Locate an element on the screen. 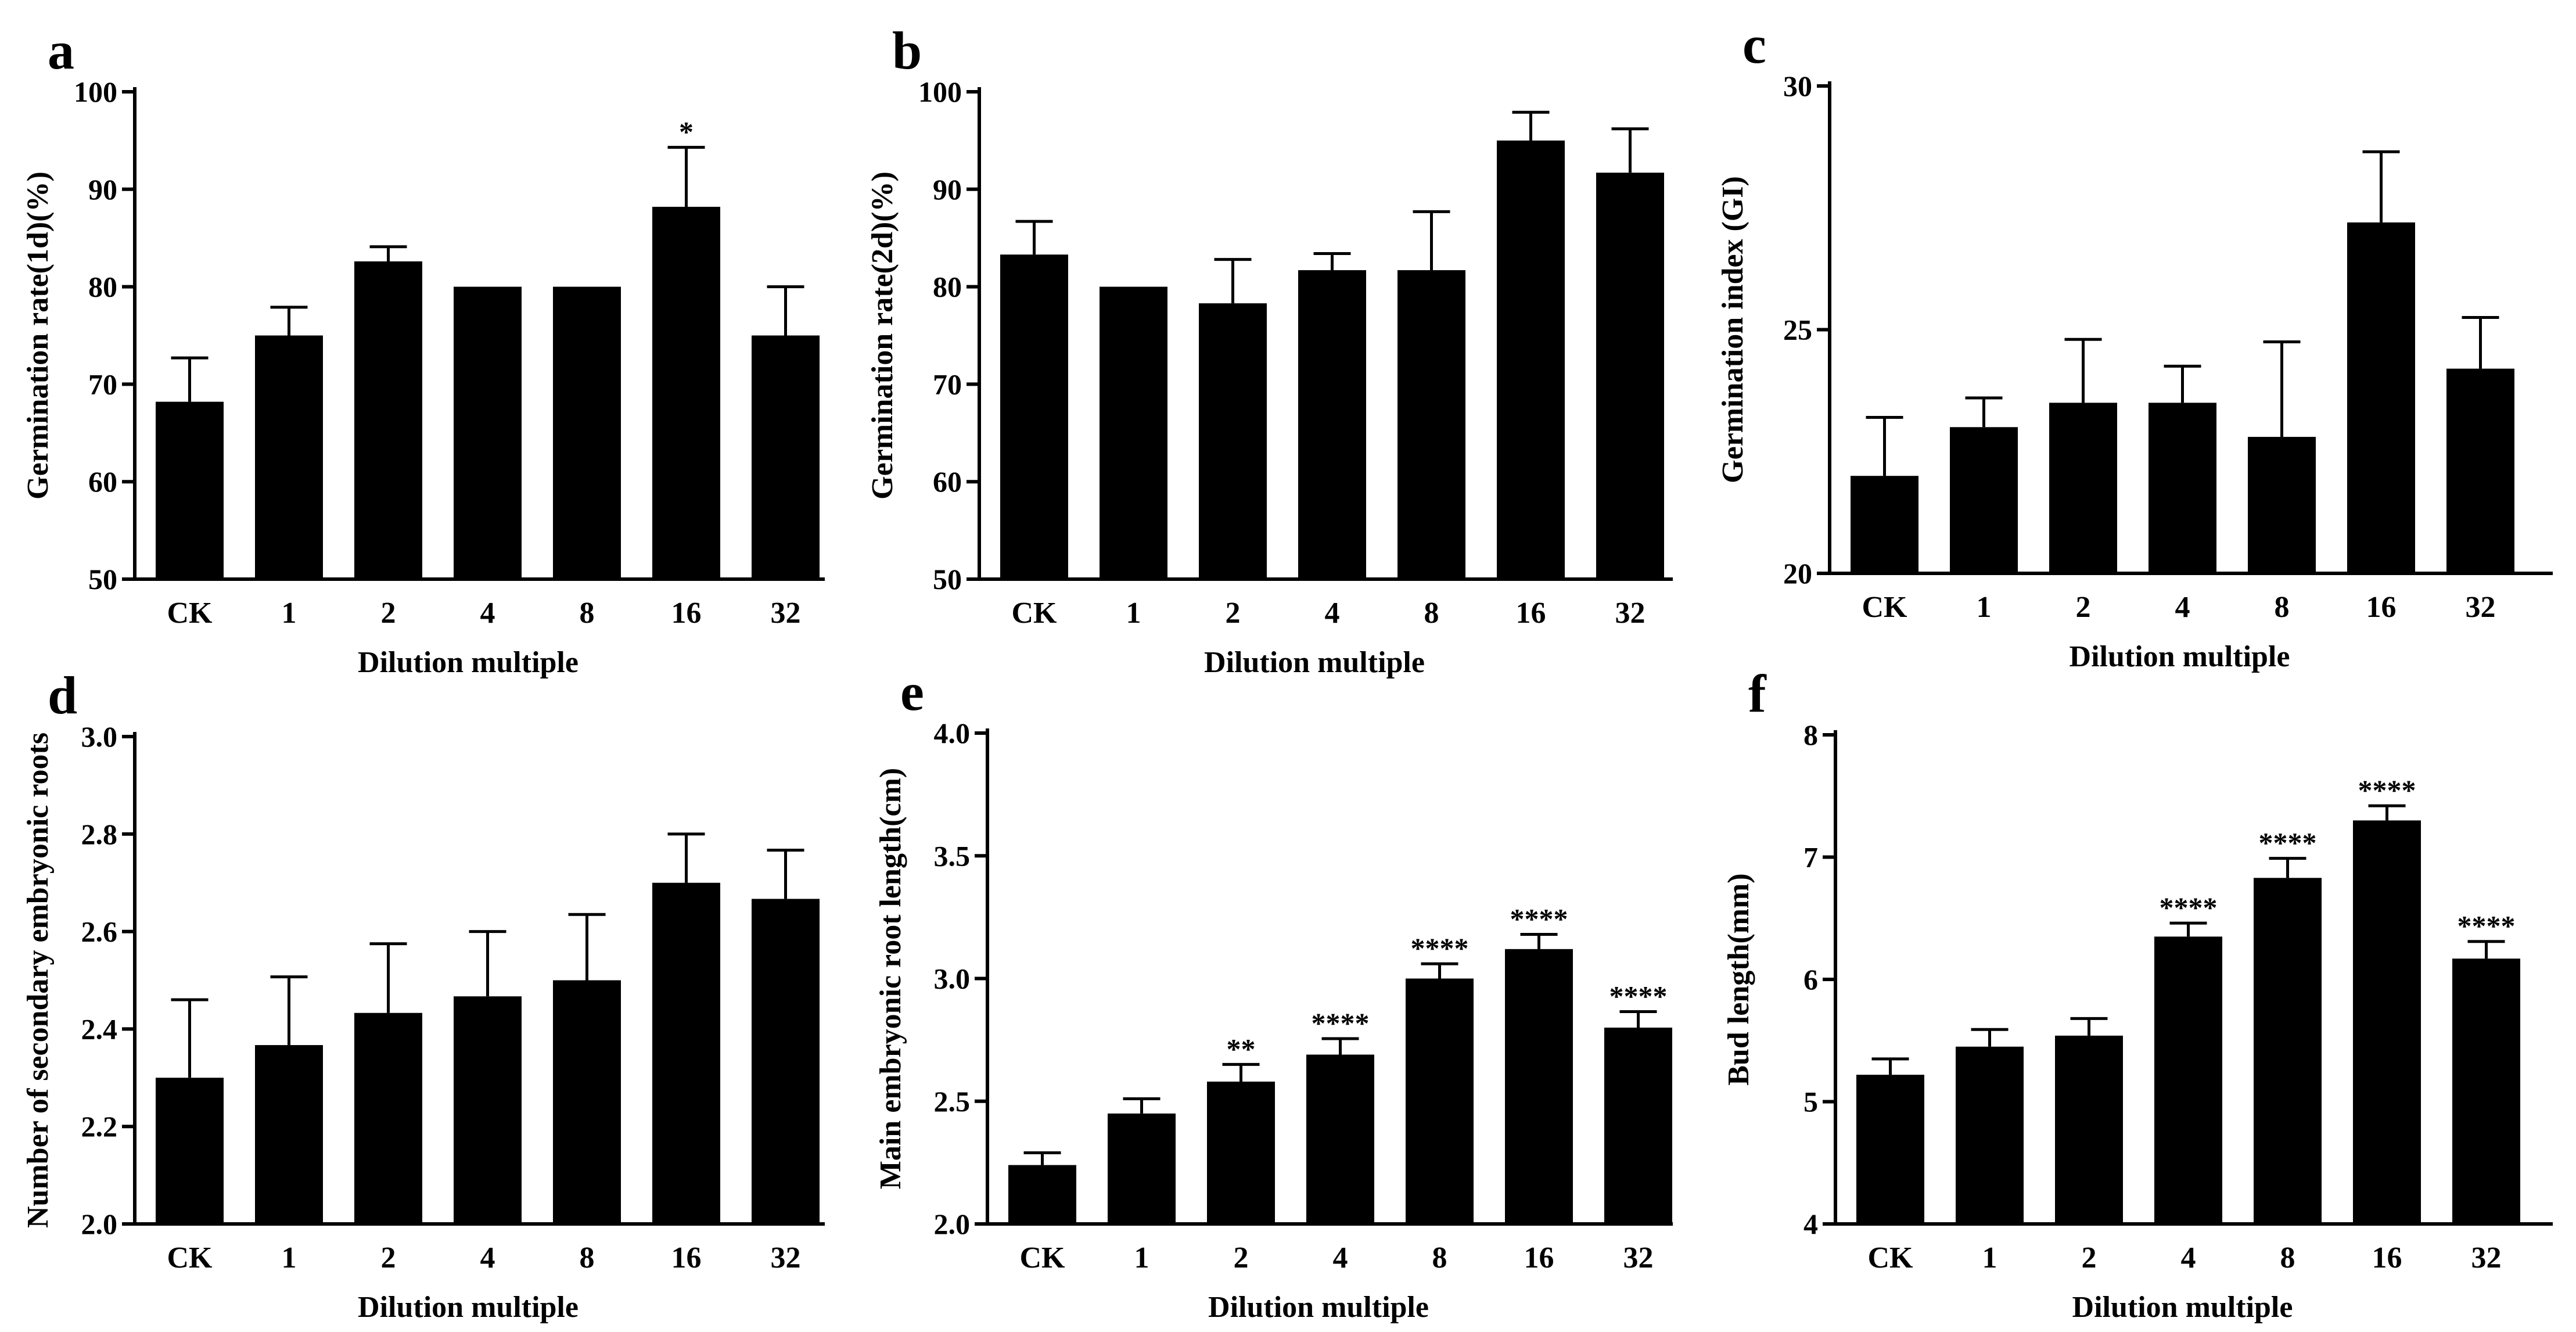 Image resolution: width=2576 pixels, height=1332 pixels. y-tick-label: 2.5 is located at coordinates (952, 1101).